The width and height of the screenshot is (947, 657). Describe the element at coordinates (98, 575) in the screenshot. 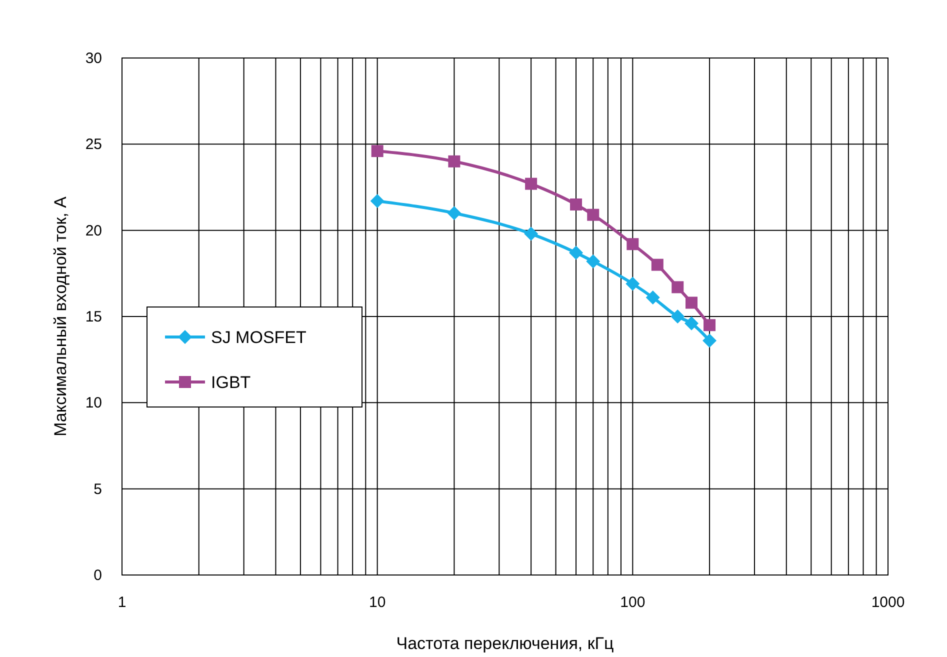

I see `y-tick-label: 0` at that location.